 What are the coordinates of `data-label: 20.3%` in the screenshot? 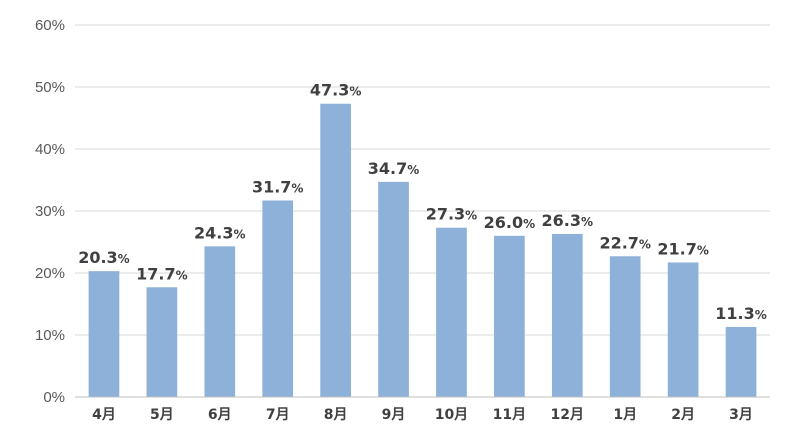 It's located at (104, 257).